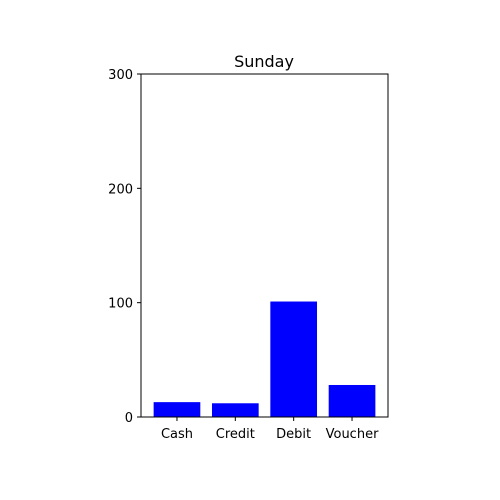  What do you see at coordinates (264, 61) in the screenshot?
I see `chart-title: Sunday` at bounding box center [264, 61].